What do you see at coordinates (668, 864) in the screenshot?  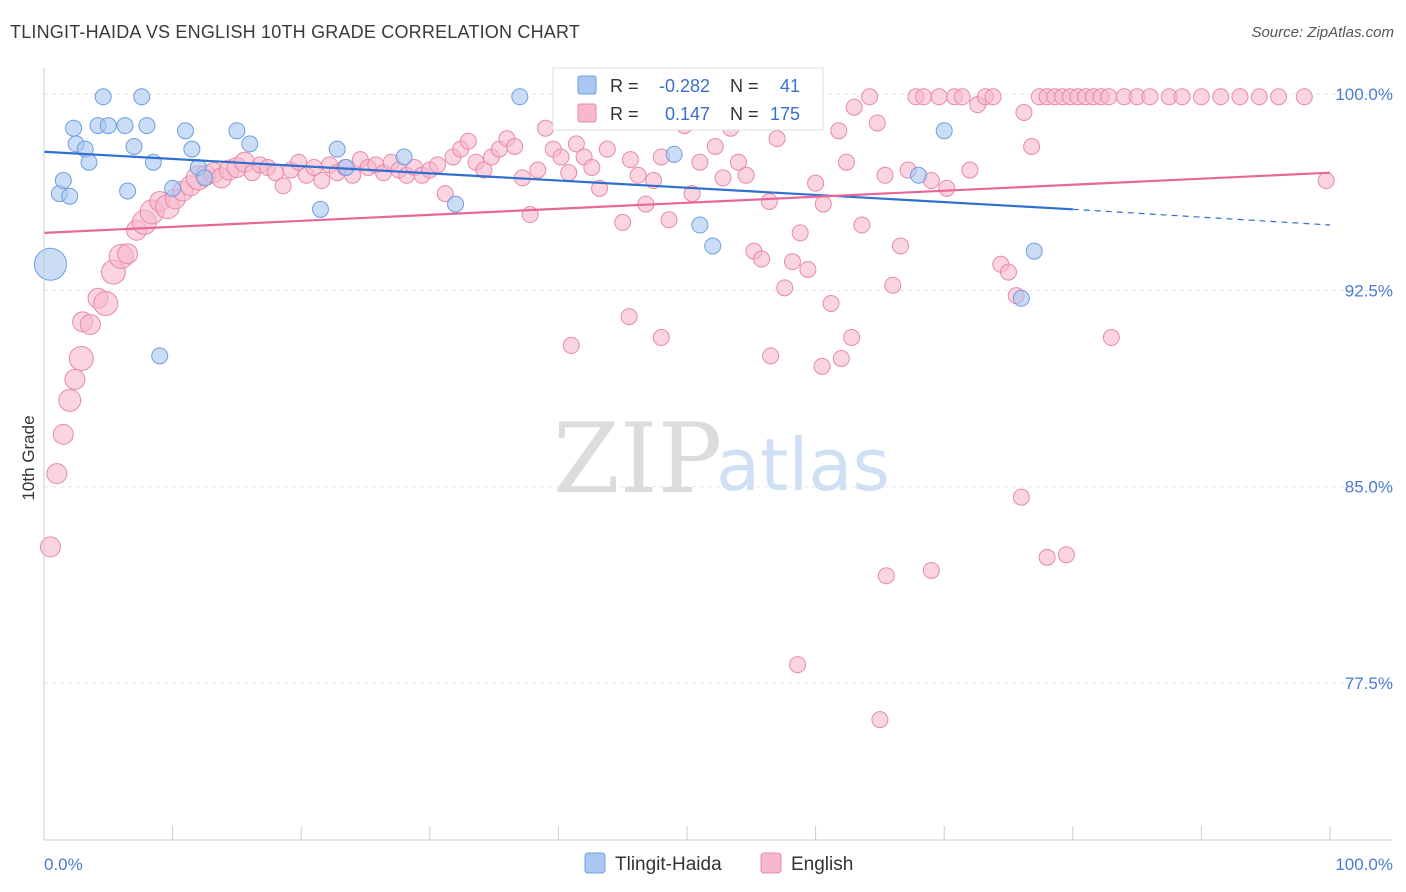 I see `series-legend-label-tlingit-haida: Tlingit-Haida` at bounding box center [668, 864].